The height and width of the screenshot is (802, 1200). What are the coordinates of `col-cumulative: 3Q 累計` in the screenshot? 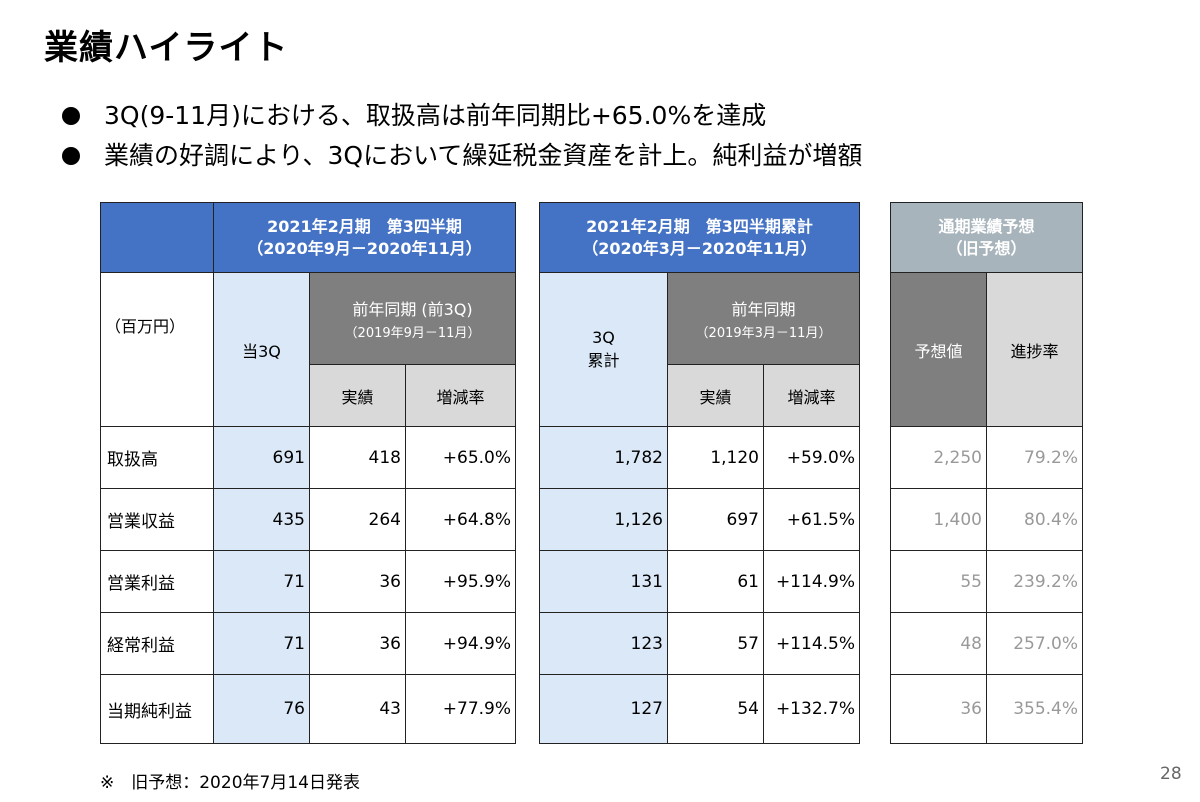 It's located at (603, 349).